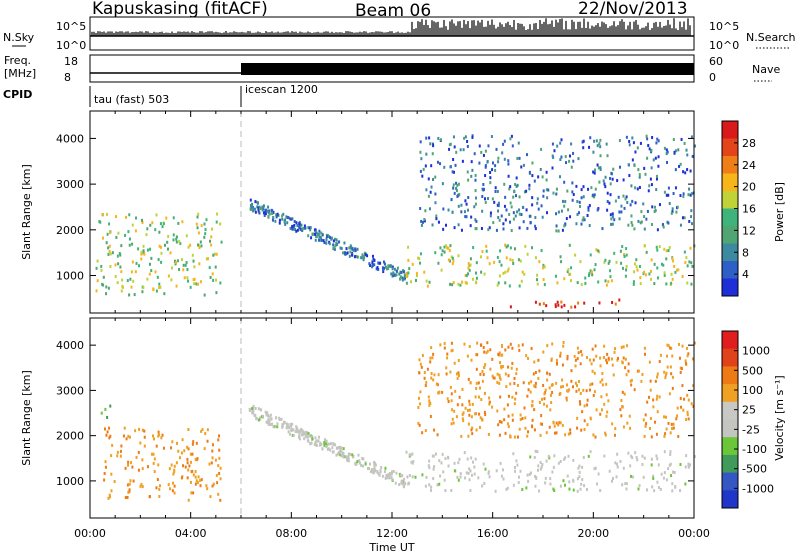 The image size is (800, 554). Describe the element at coordinates (749, 230) in the screenshot. I see `colorbar-tick-label: 12` at that location.